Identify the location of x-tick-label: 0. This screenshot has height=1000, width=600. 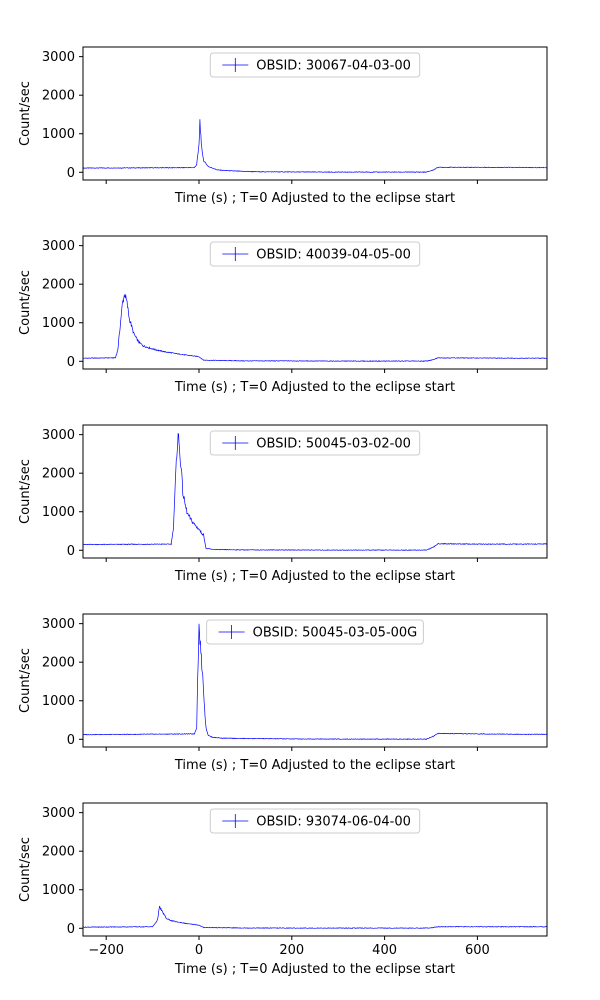
(199, 950).